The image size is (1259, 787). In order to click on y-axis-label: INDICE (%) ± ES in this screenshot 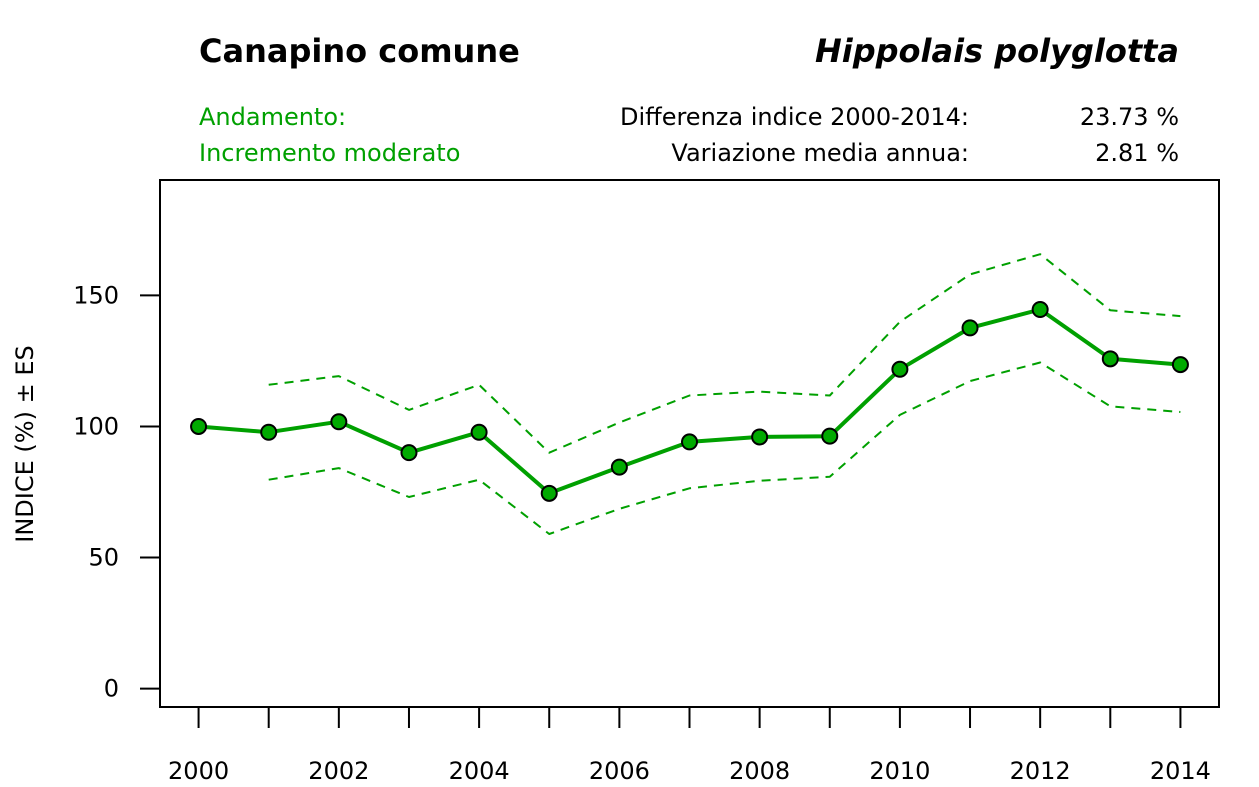, I will do `click(25, 443)`.